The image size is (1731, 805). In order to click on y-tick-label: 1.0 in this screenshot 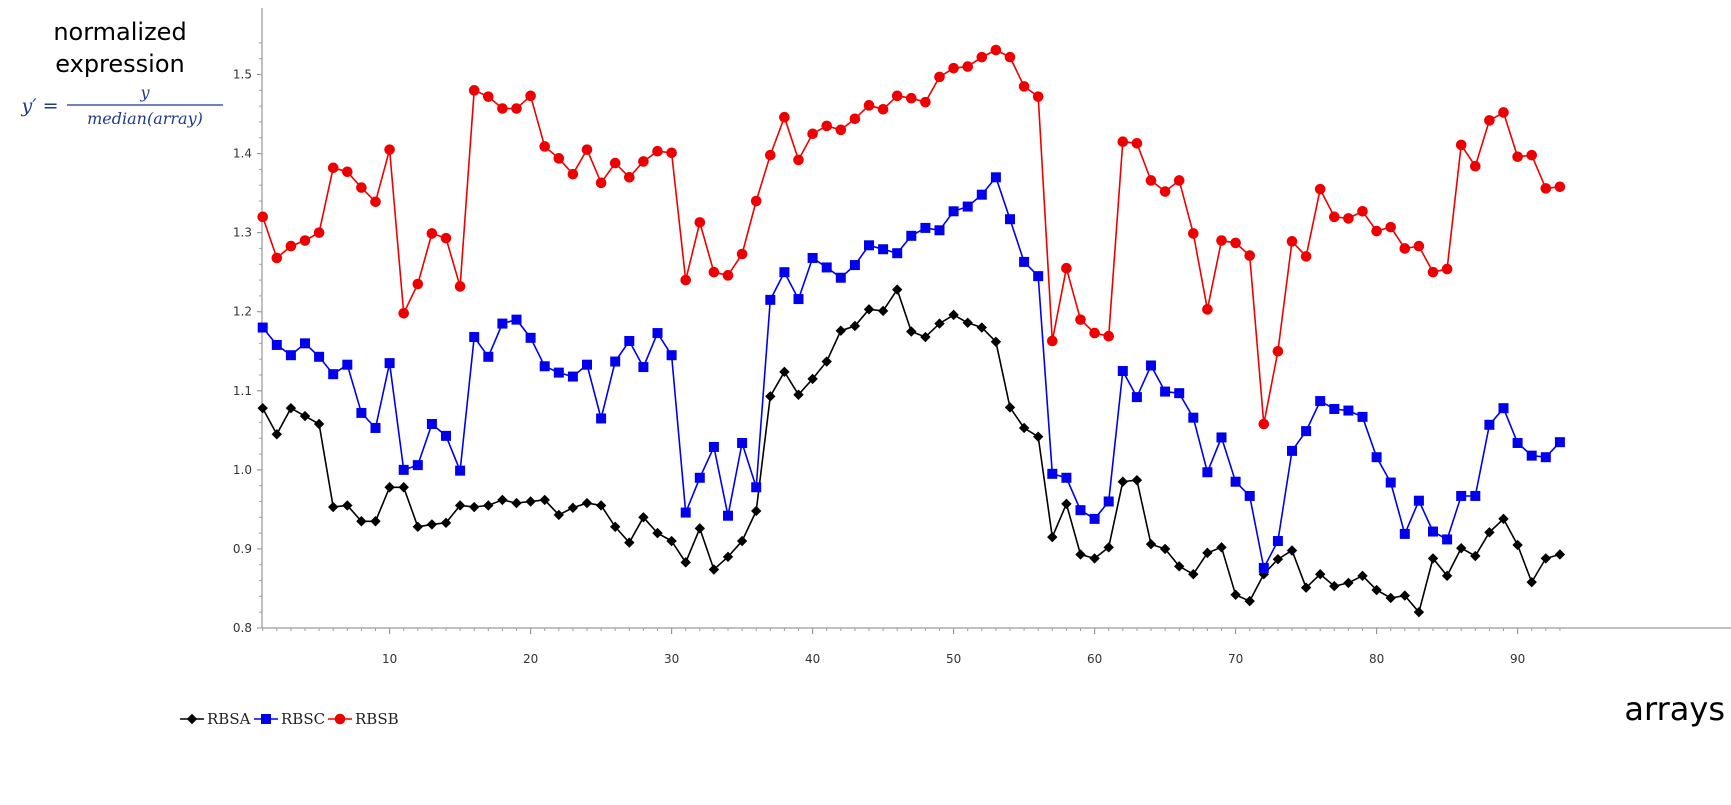, I will do `click(242, 470)`.